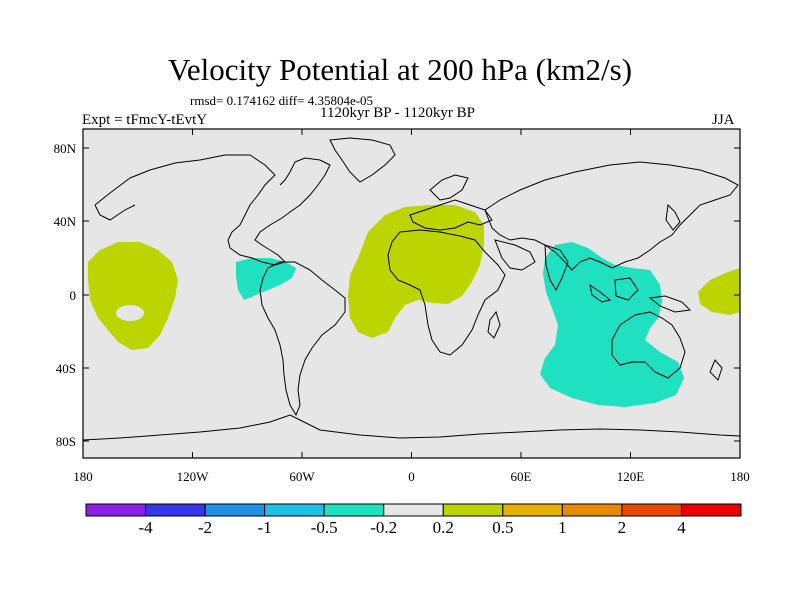 The image size is (800, 600). Describe the element at coordinates (494, 324) in the screenshot. I see `coast-madagascar` at that location.